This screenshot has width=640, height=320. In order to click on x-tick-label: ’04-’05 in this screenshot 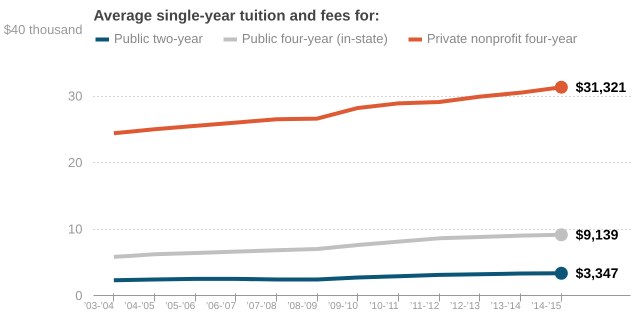, I will do `click(139, 306)`.